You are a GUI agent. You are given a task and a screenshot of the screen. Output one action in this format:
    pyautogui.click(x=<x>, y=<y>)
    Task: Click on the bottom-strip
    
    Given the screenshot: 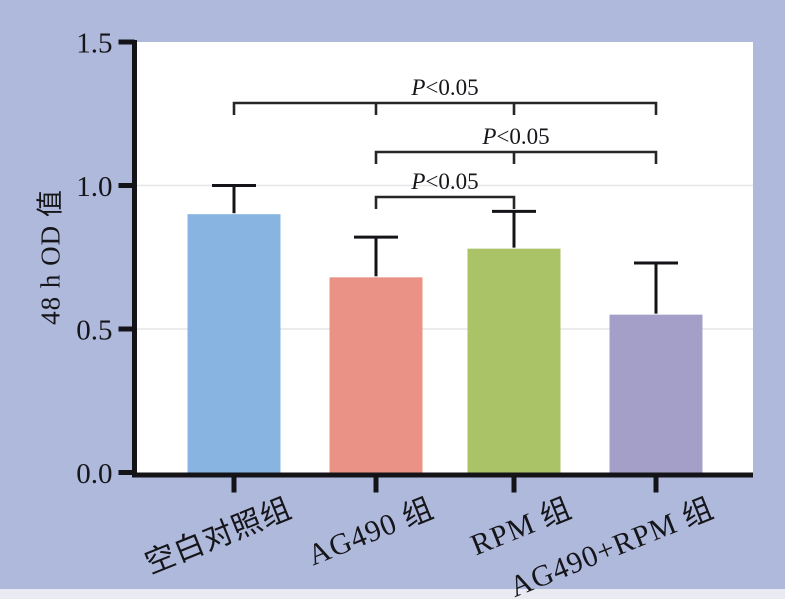 What is the action you would take?
    pyautogui.click(x=392, y=594)
    